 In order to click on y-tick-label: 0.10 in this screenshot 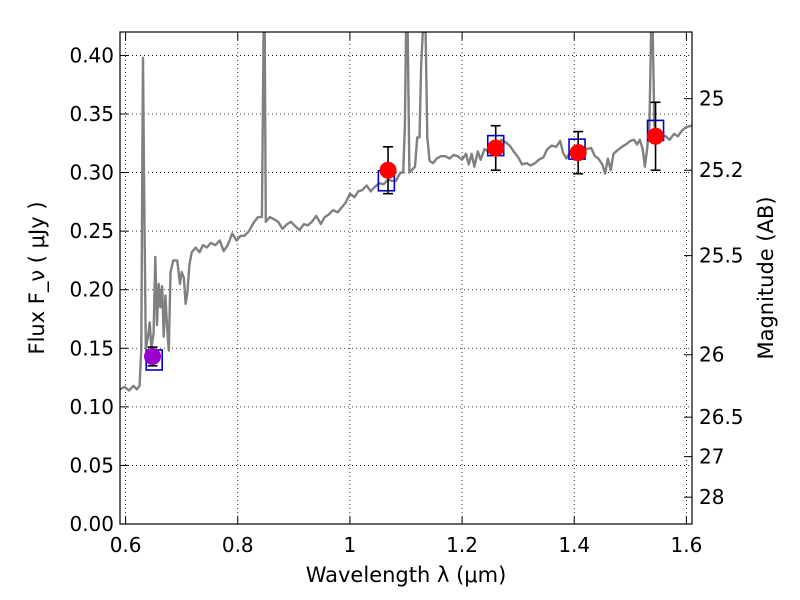, I will do `click(91, 407)`.